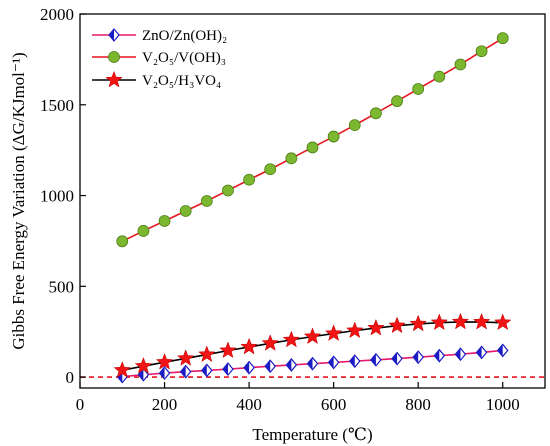  I want to click on x-tick-label: 400, so click(249, 404).